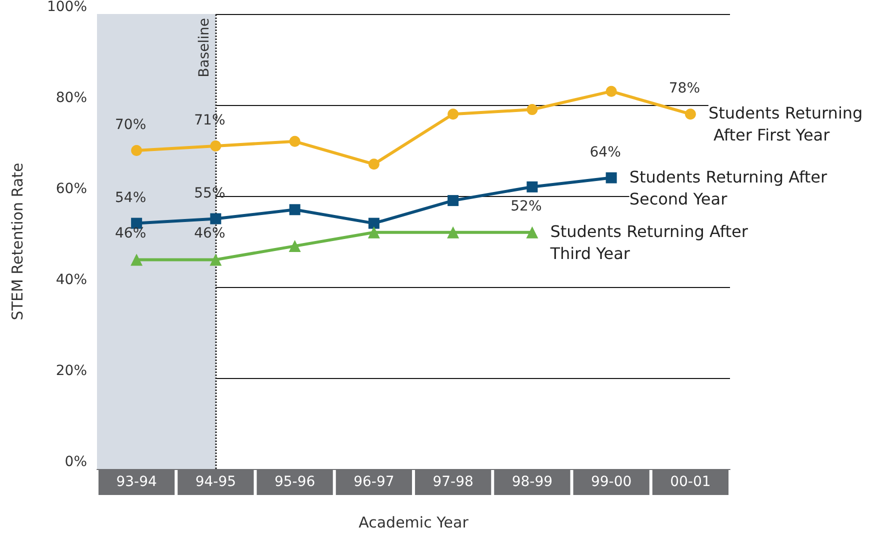 The height and width of the screenshot is (535, 878). Describe the element at coordinates (210, 193) in the screenshot. I see `data-label: 55%` at that location.